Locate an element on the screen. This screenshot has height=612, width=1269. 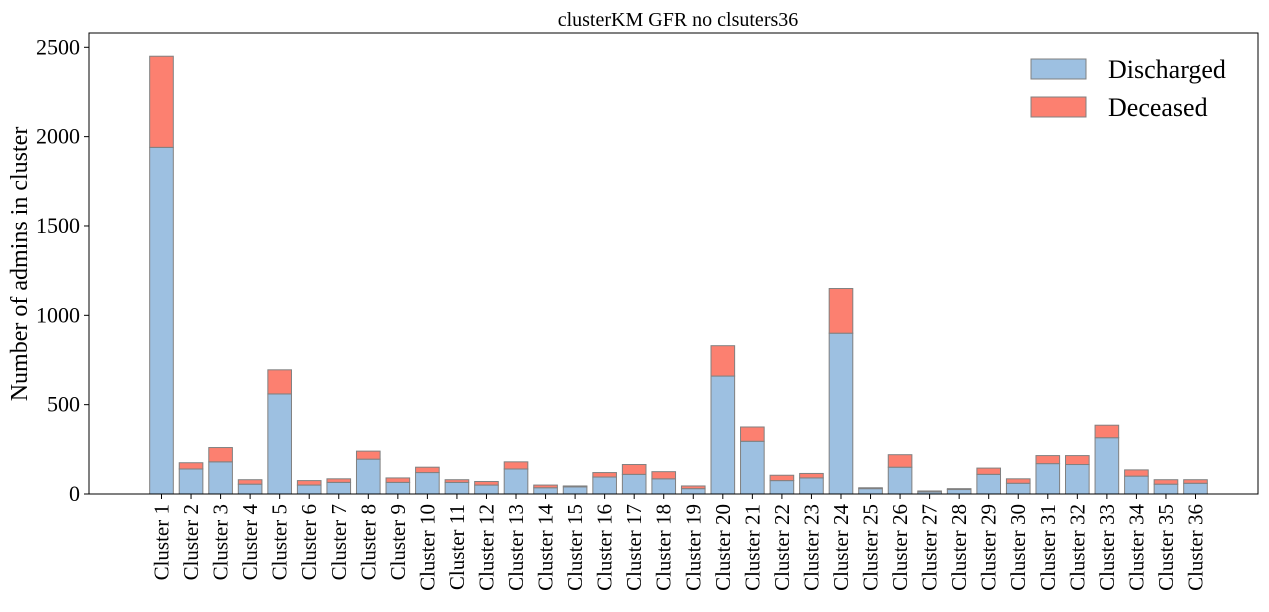
y-tick-label: 0 is located at coordinates (74, 493).